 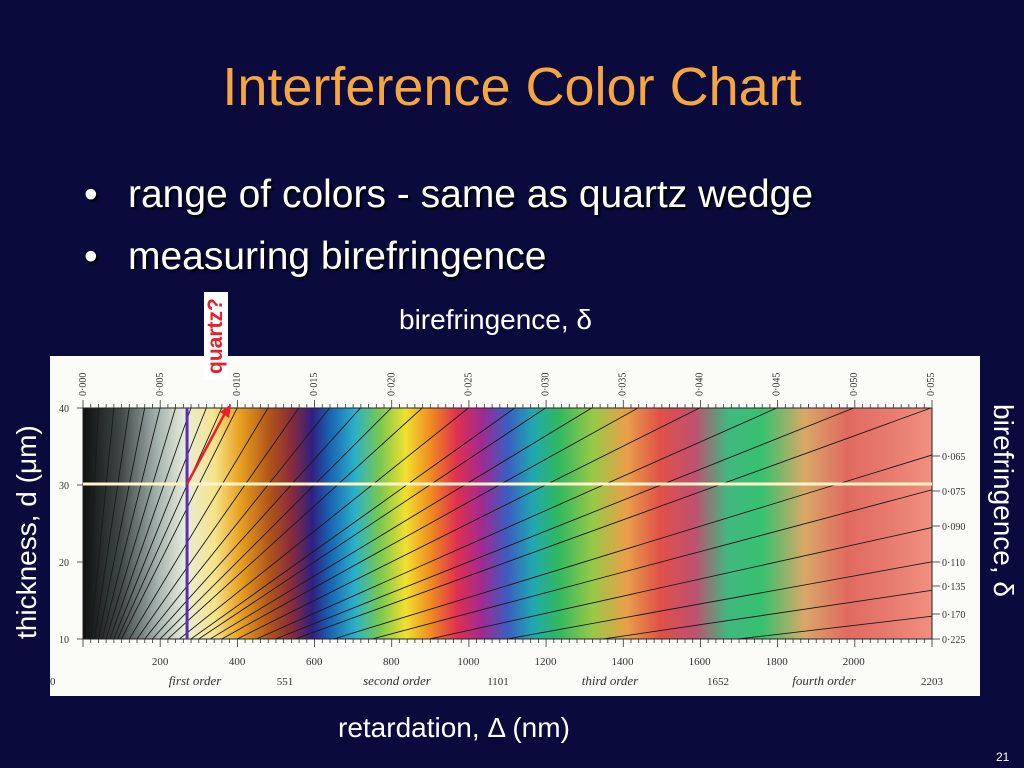 I want to click on retardation-axis-label: retardation, Δ (nm), so click(x=454, y=727).